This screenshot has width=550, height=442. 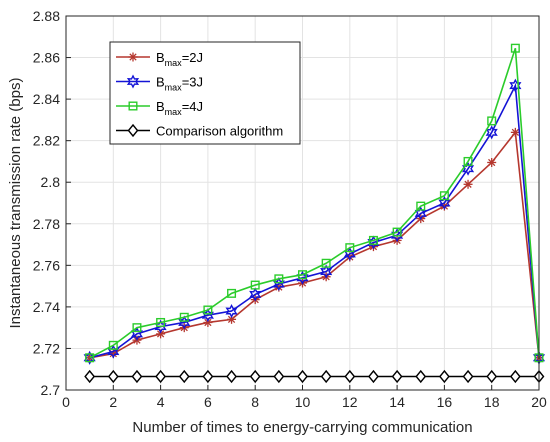 What do you see at coordinates (46, 348) in the screenshot?
I see `y-tick-label: 2.72` at bounding box center [46, 348].